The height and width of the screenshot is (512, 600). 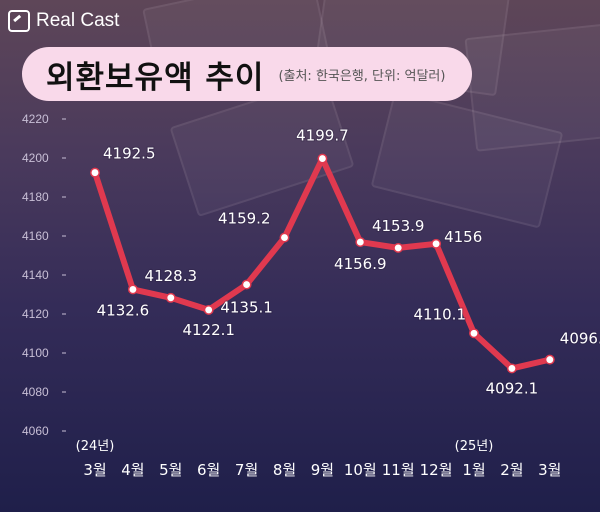 I want to click on y-tick-label: 4220, so click(x=35, y=119).